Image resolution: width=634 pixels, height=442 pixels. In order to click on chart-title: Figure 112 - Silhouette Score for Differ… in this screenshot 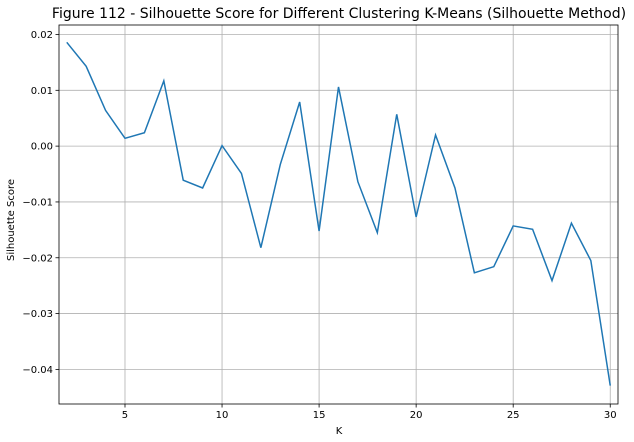, I will do `click(339, 14)`.